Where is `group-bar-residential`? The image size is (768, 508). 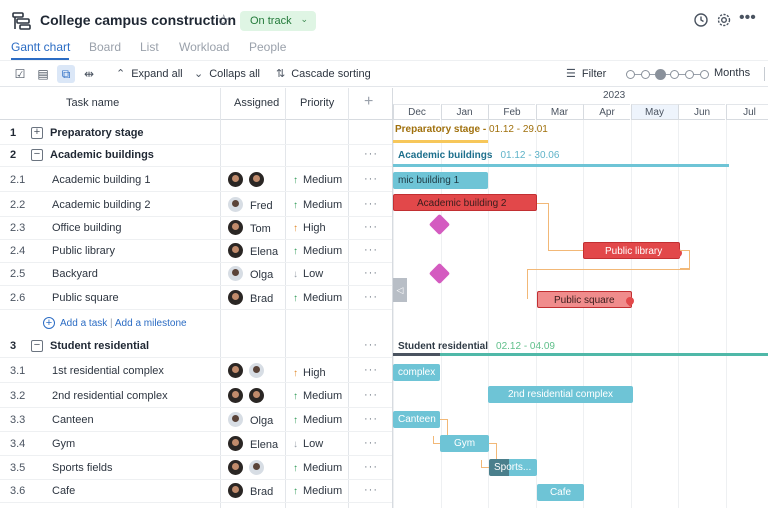
group-bar-residential is located at coordinates (580, 354).